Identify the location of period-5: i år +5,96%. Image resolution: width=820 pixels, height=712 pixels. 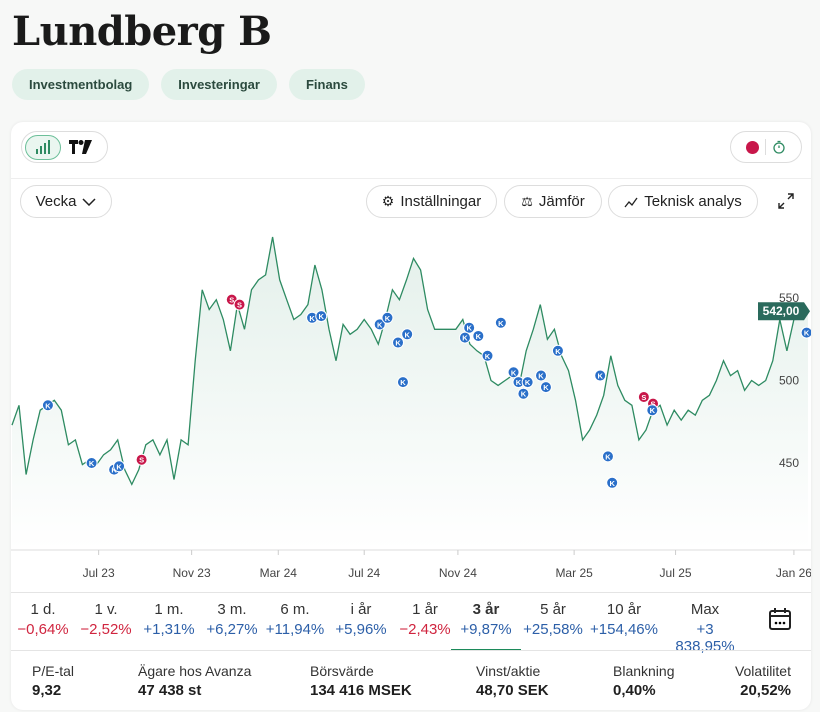
(361, 619).